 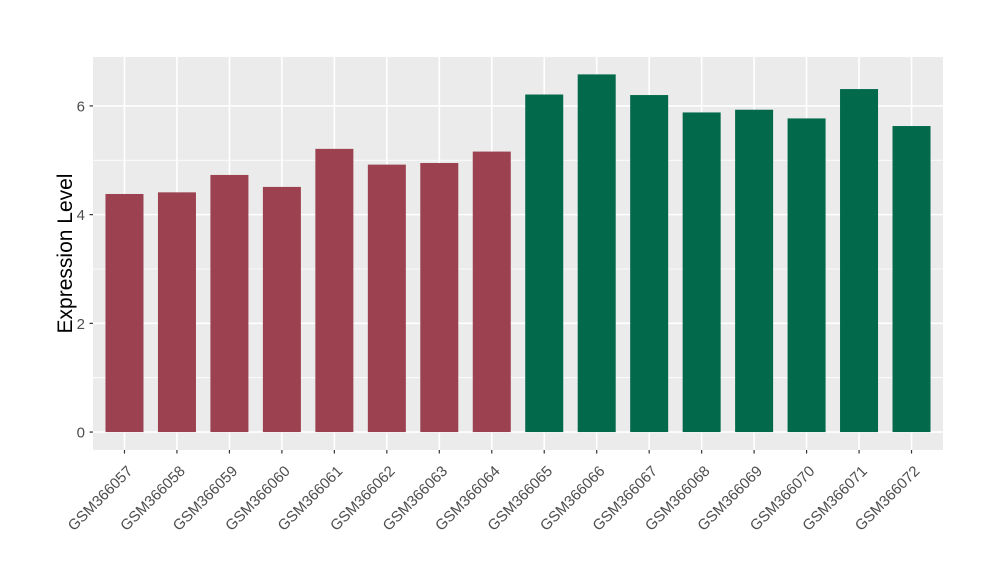 What do you see at coordinates (281, 309) in the screenshot?
I see `bar-GSM366060` at bounding box center [281, 309].